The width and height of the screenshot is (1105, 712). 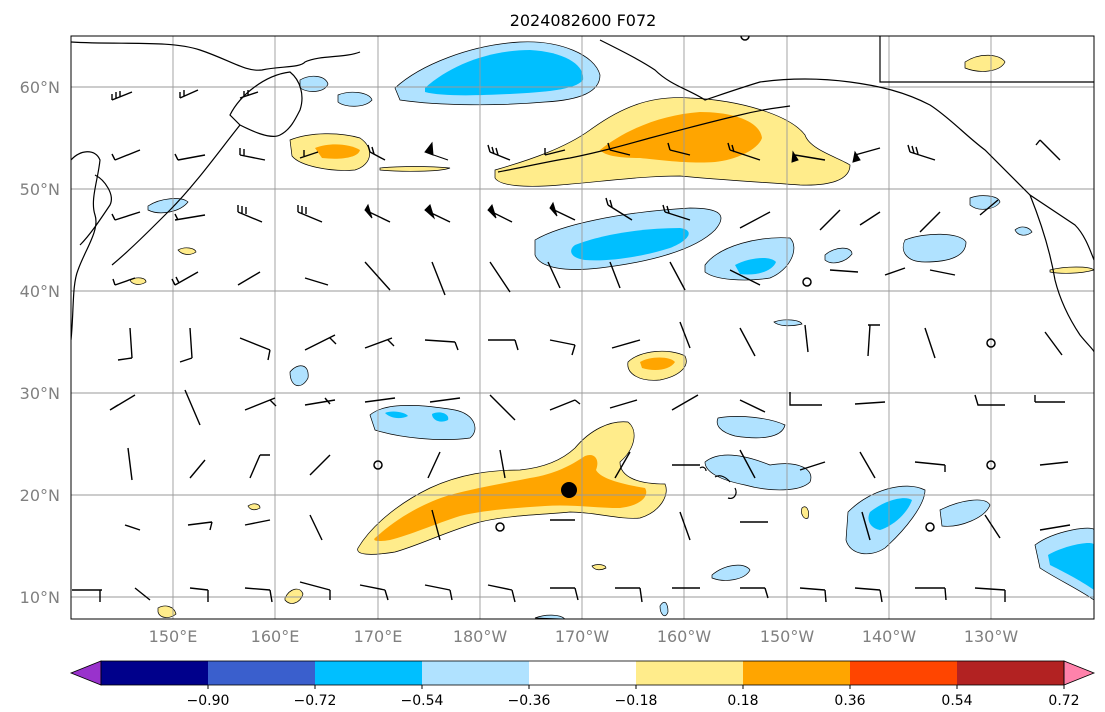 What do you see at coordinates (315, 701) in the screenshot?
I see `colorbar-tick-label: −0.72` at bounding box center [315, 701].